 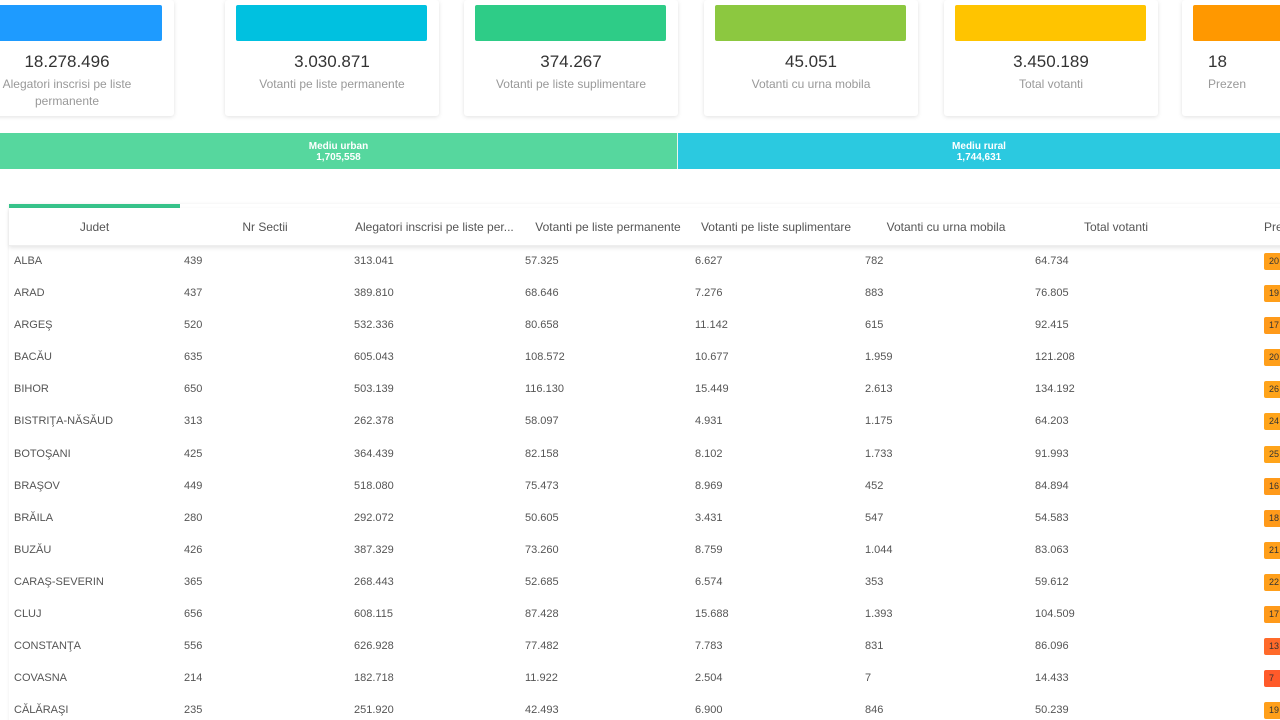 What do you see at coordinates (874, 581) in the screenshot?
I see `cell-mobila: 353` at bounding box center [874, 581].